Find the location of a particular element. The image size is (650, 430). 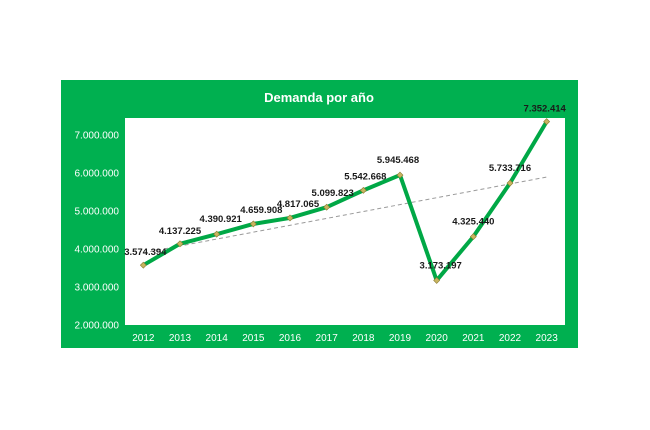

x-tick-label: 2023 is located at coordinates (547, 338).